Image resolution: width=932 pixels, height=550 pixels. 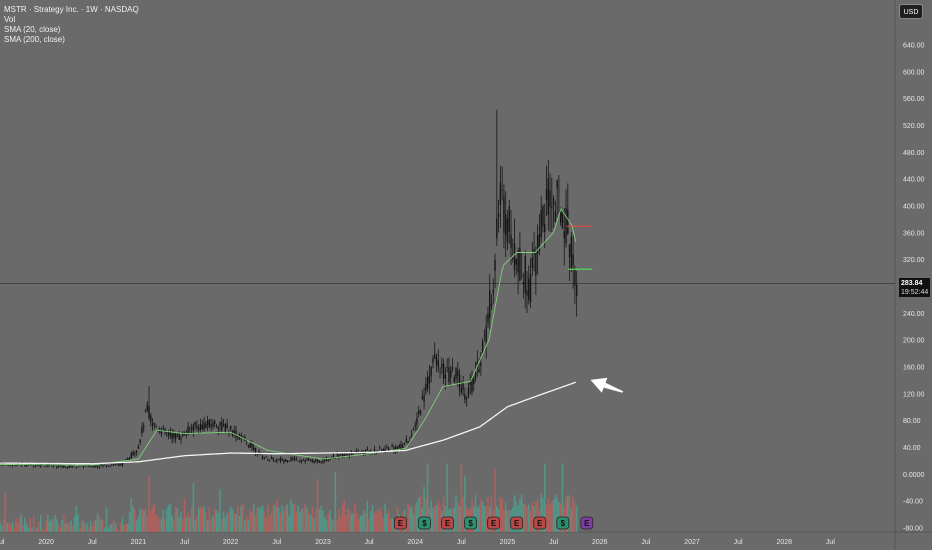 What do you see at coordinates (911, 11) in the screenshot?
I see `currency-button: USD` at bounding box center [911, 11].